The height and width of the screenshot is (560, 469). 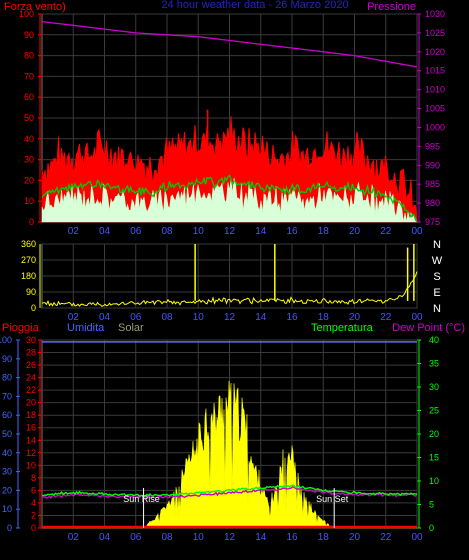 What do you see at coordinates (29, 56) in the screenshot?
I see `wind-y-tick-label: 80` at bounding box center [29, 56].